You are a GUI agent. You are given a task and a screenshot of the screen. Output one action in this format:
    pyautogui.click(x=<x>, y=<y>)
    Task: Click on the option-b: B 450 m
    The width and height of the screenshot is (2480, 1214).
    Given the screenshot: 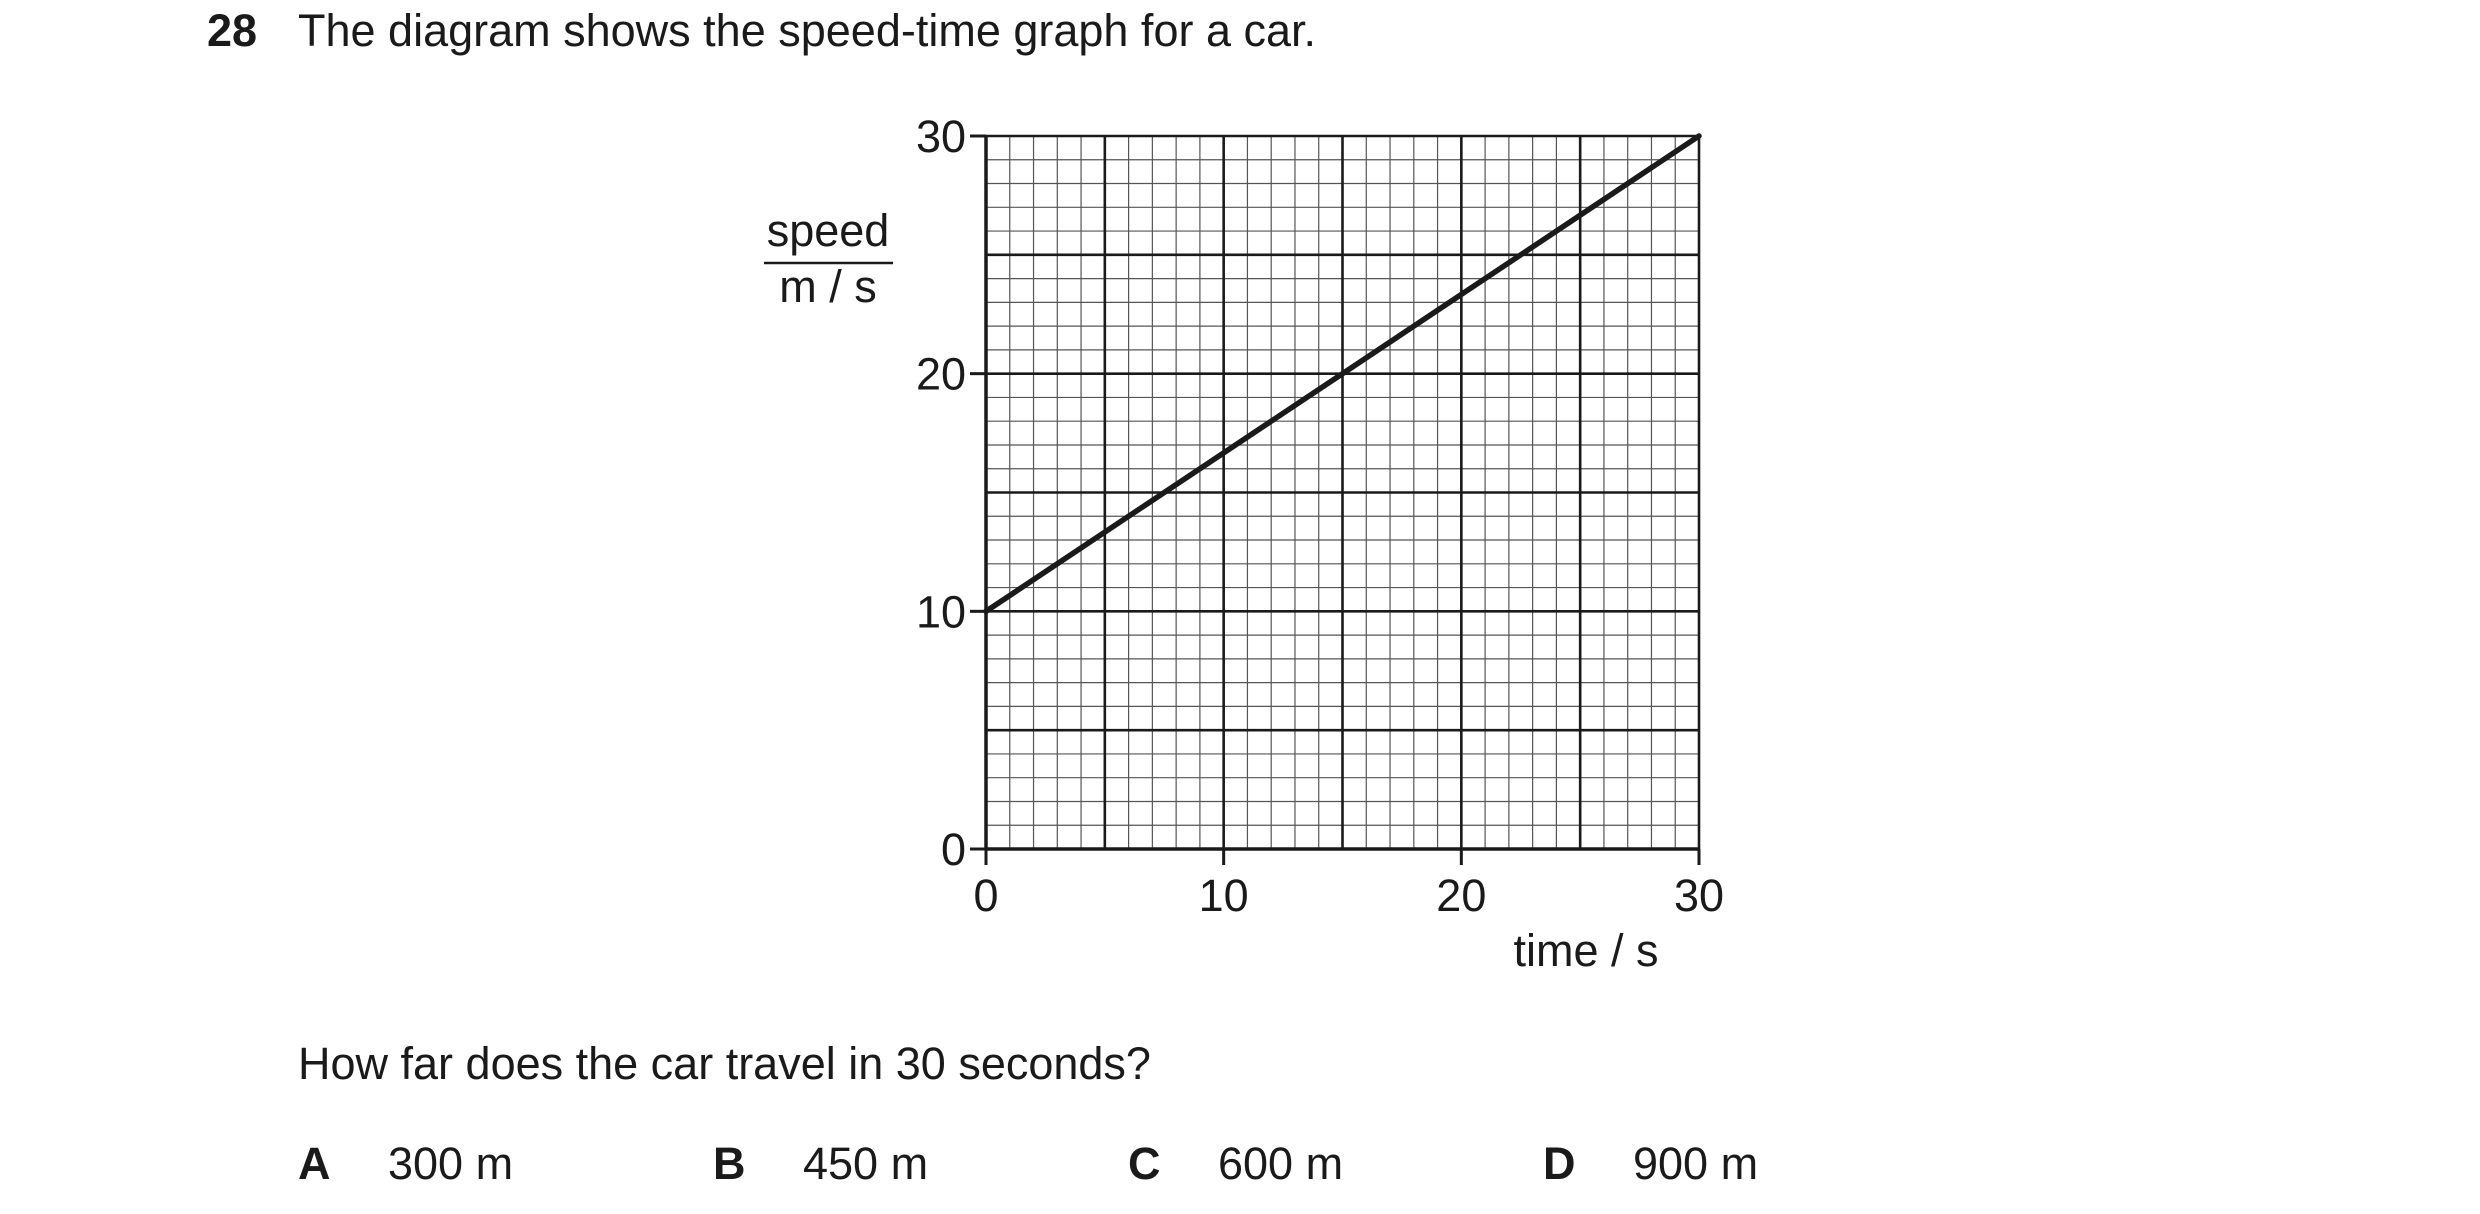 What is the action you would take?
    pyautogui.click(x=820, y=1164)
    